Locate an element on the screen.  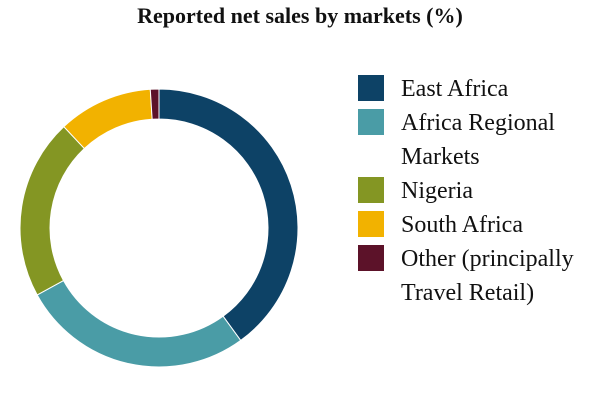
donut-slice-south-africa is located at coordinates (108, 119).